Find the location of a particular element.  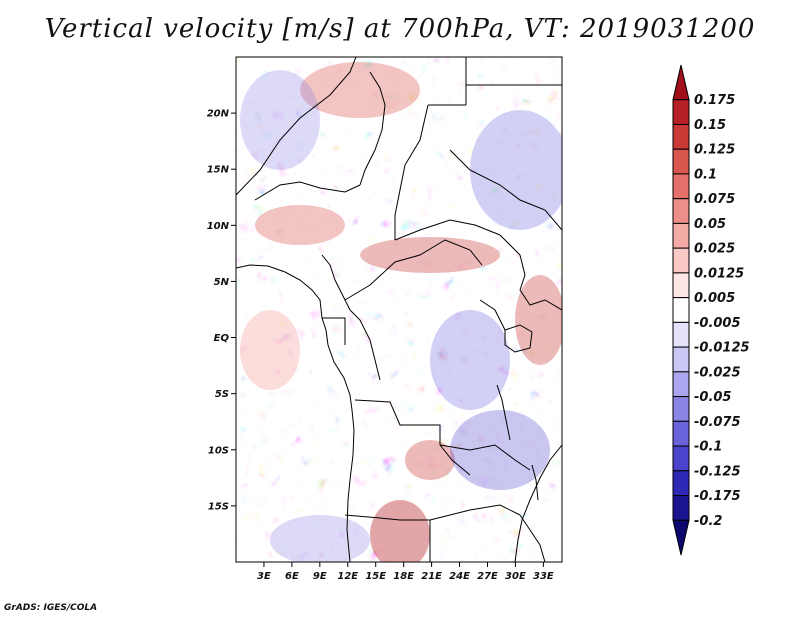

lon-tick-label: 12E is located at coordinates (347, 576).